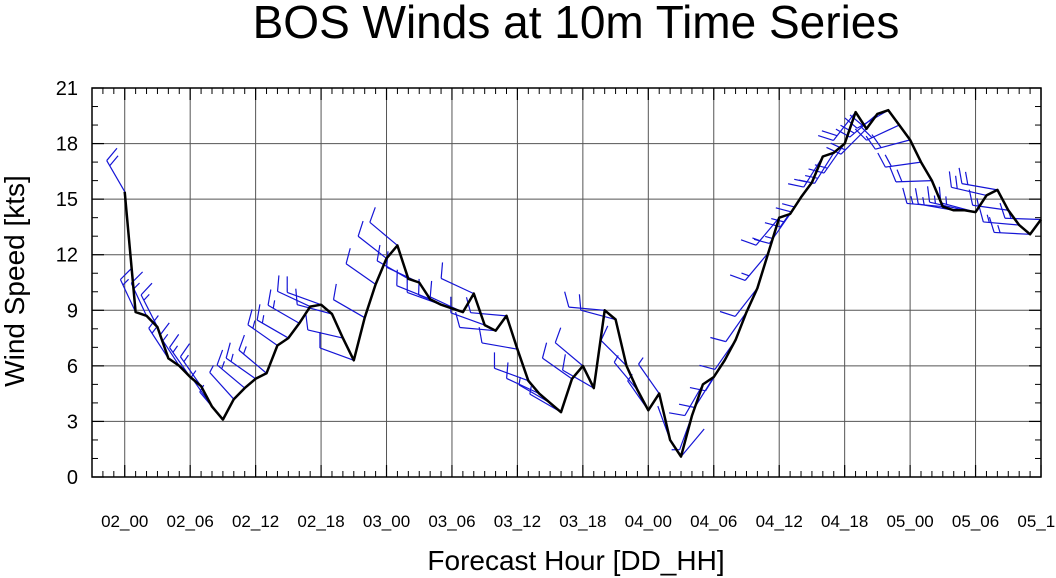 This screenshot has width=1056, height=578. What do you see at coordinates (575, 560) in the screenshot?
I see `x-axis-label: Forecast Hour [DD_HH]` at bounding box center [575, 560].